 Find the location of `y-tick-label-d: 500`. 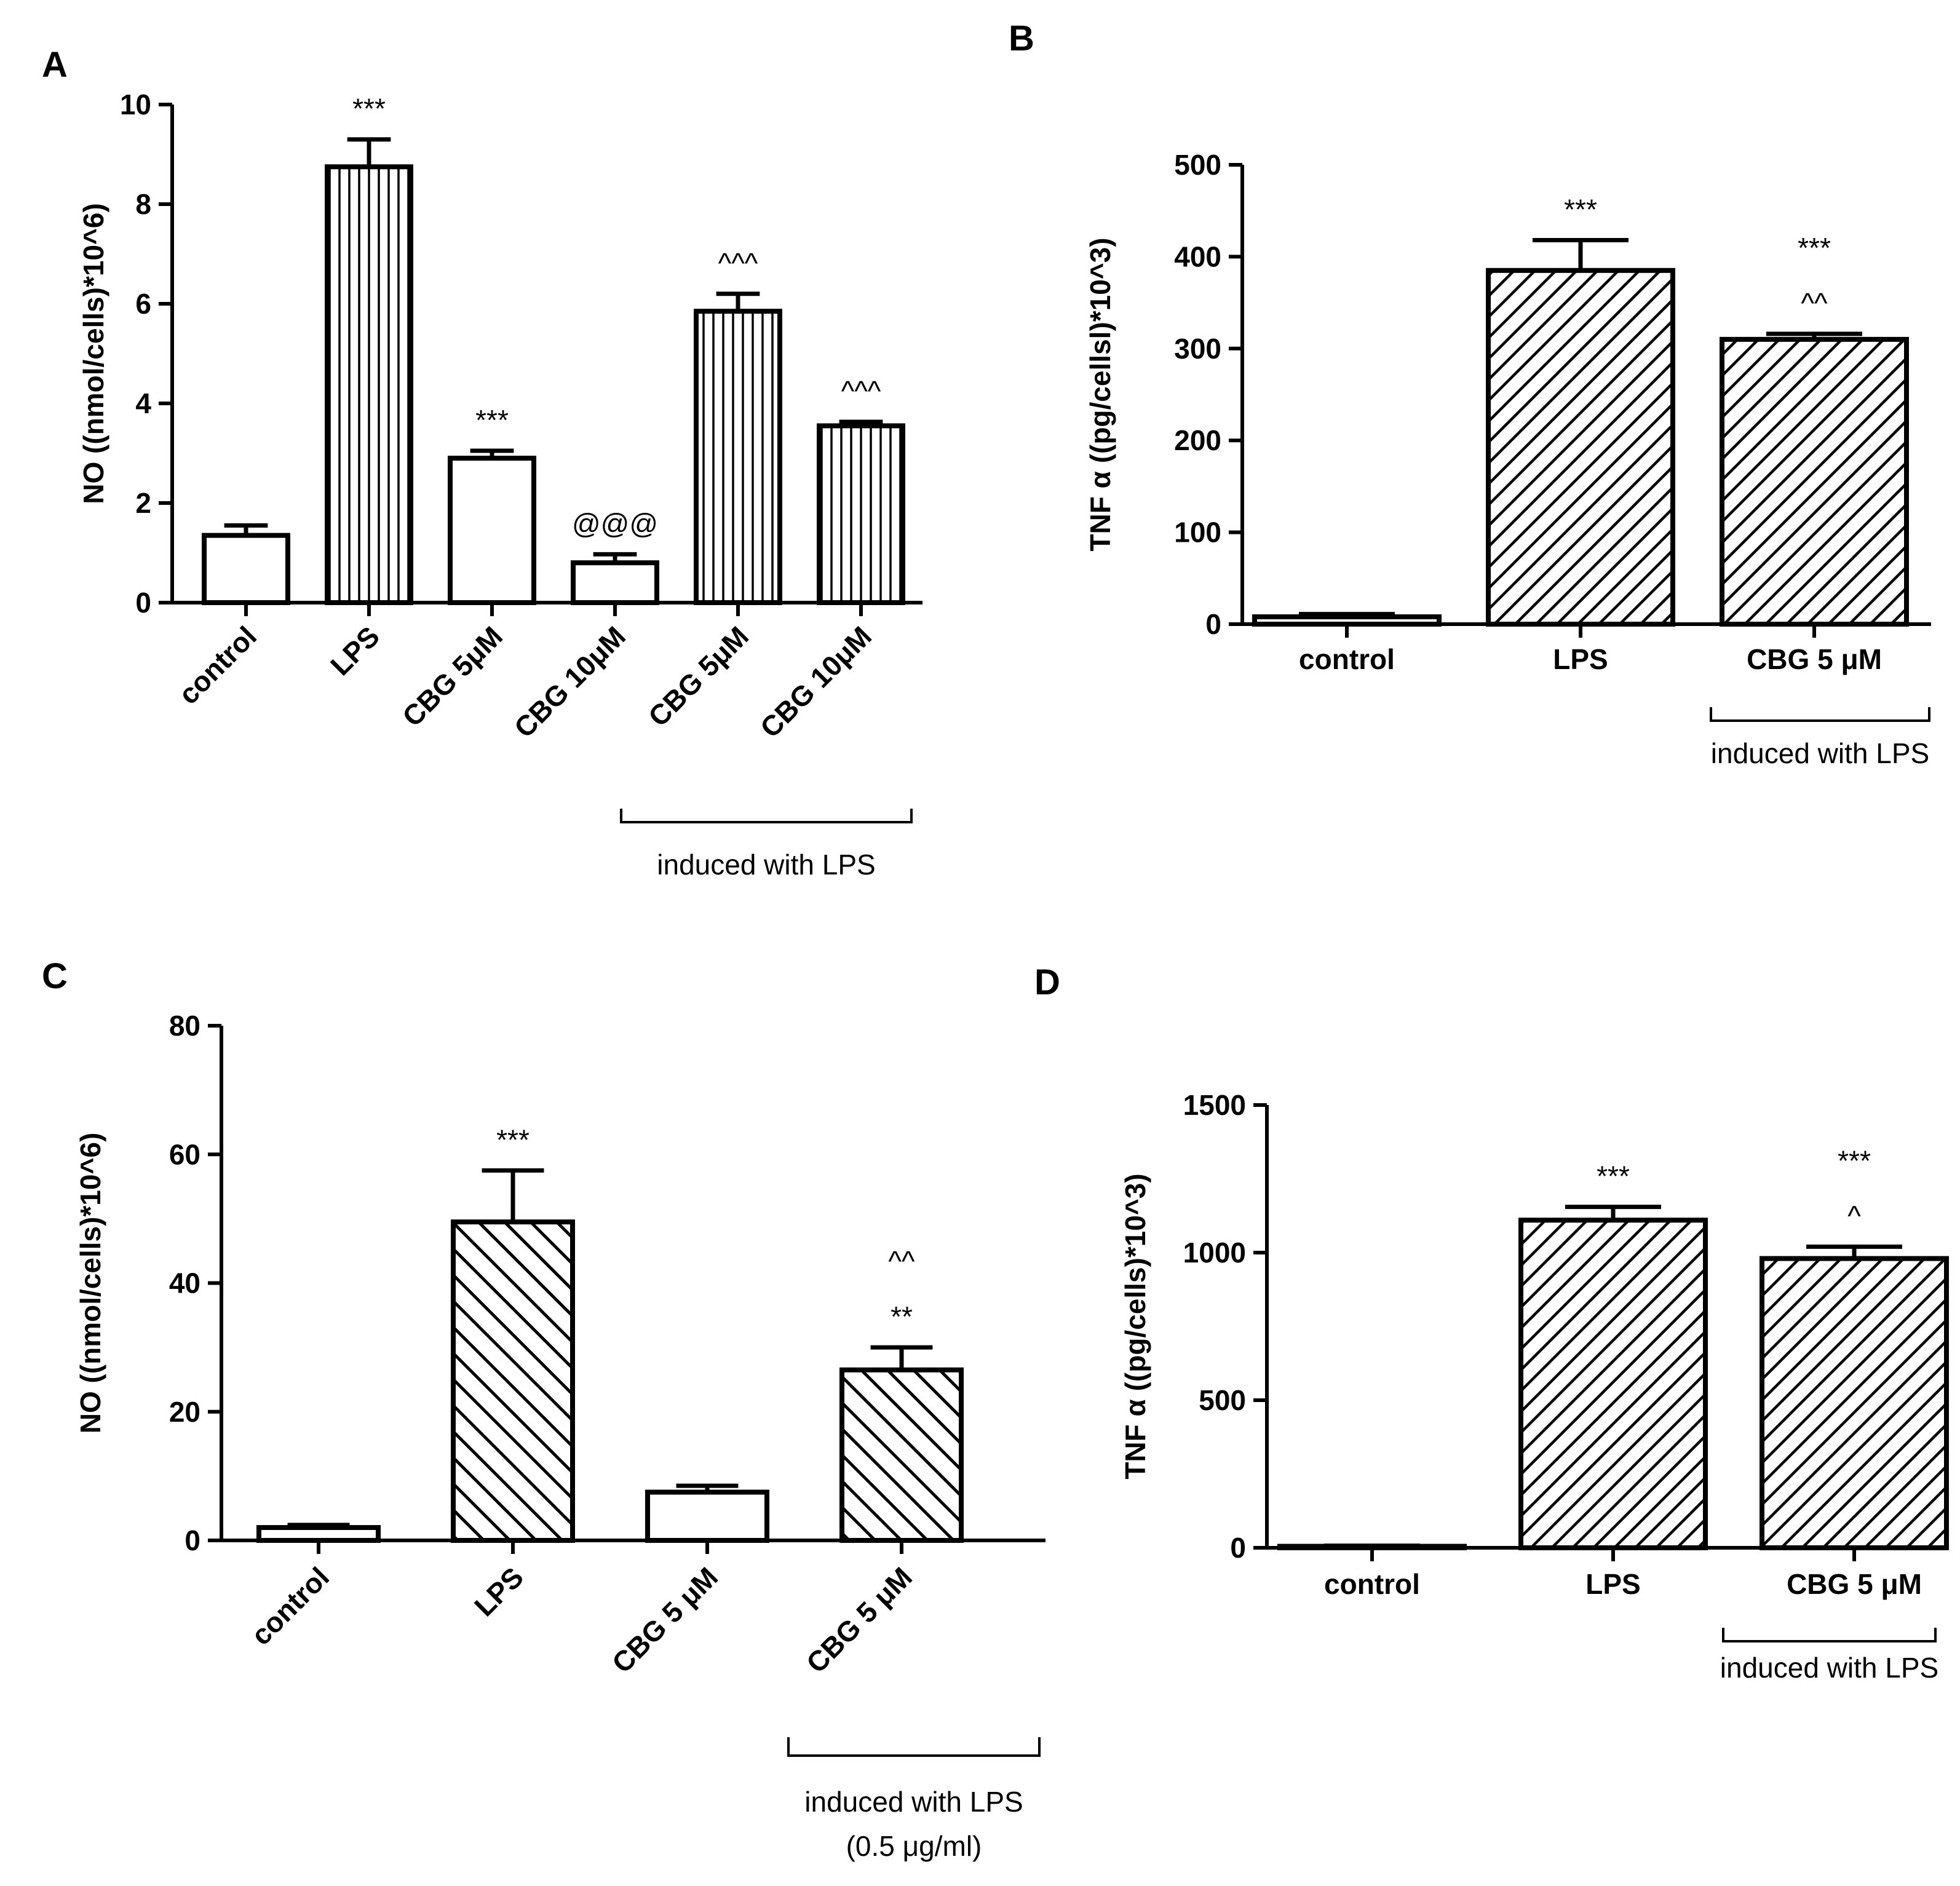

y-tick-label-d: 500 is located at coordinates (1222, 1400).